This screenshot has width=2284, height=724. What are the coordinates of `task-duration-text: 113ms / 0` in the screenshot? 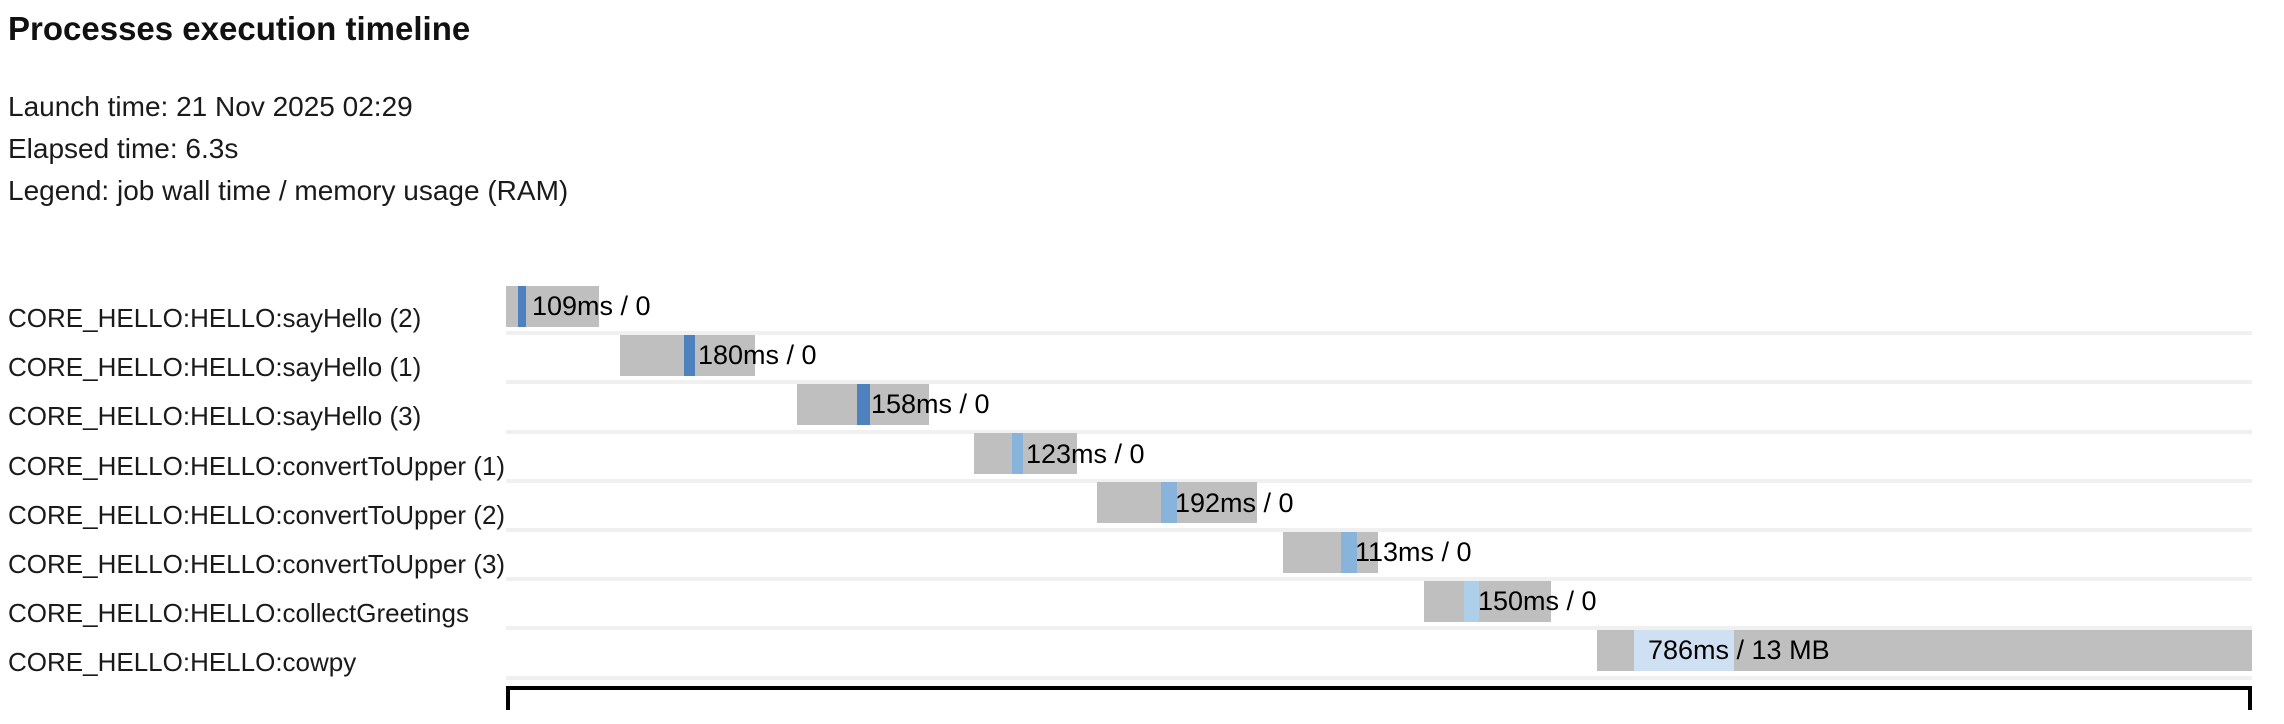 It's located at (1413, 552).